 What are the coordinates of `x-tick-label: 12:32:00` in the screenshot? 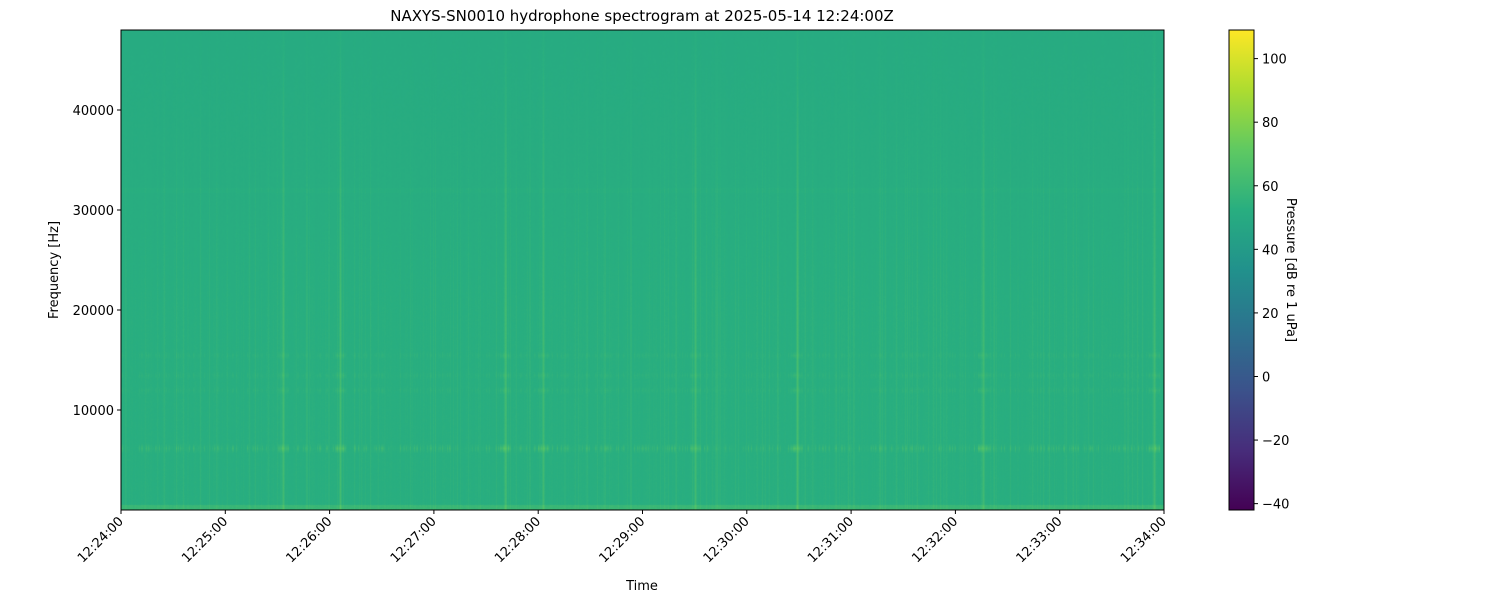 It's located at (935, 540).